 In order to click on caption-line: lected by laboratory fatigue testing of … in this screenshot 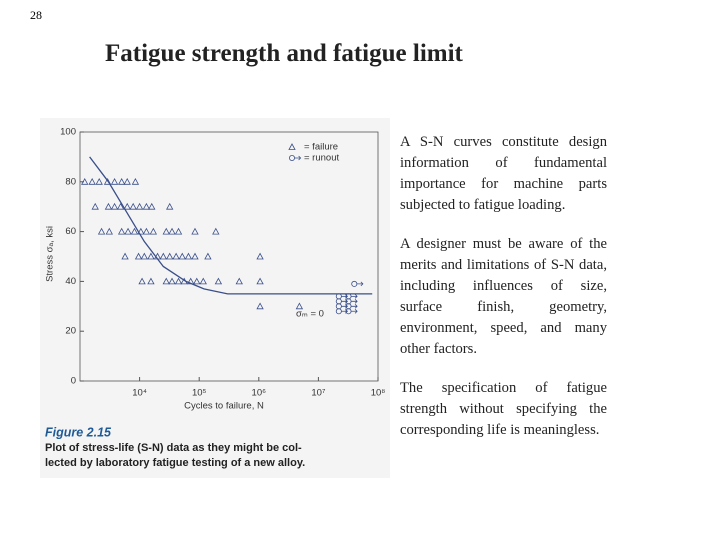, I will do `click(175, 463)`.